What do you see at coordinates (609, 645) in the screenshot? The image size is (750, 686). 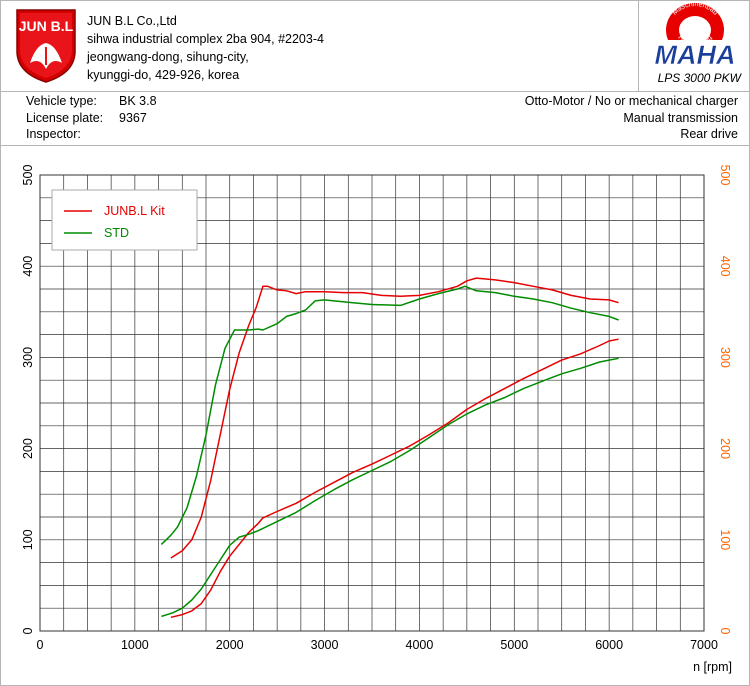 I see `x-tick-label: 6000` at bounding box center [609, 645].